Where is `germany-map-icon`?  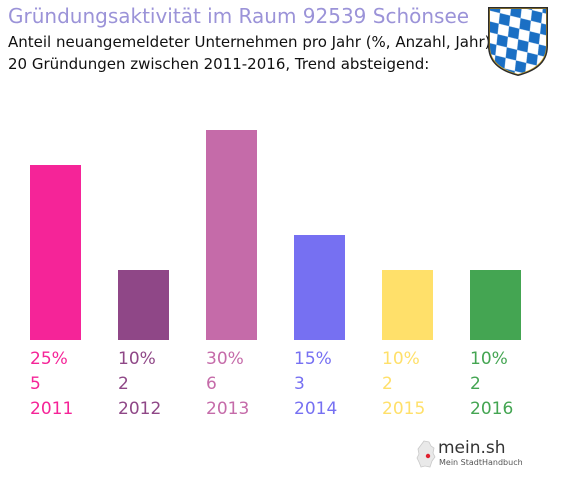 germany-map-icon is located at coordinates (426, 454).